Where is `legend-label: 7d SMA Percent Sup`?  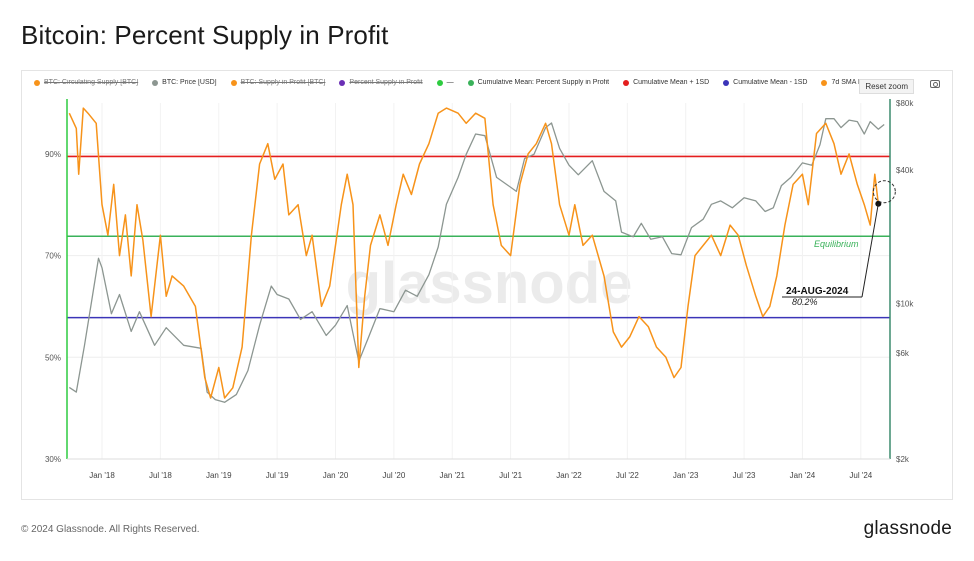 legend-label: 7d SMA Percent Sup is located at coordinates (847, 82).